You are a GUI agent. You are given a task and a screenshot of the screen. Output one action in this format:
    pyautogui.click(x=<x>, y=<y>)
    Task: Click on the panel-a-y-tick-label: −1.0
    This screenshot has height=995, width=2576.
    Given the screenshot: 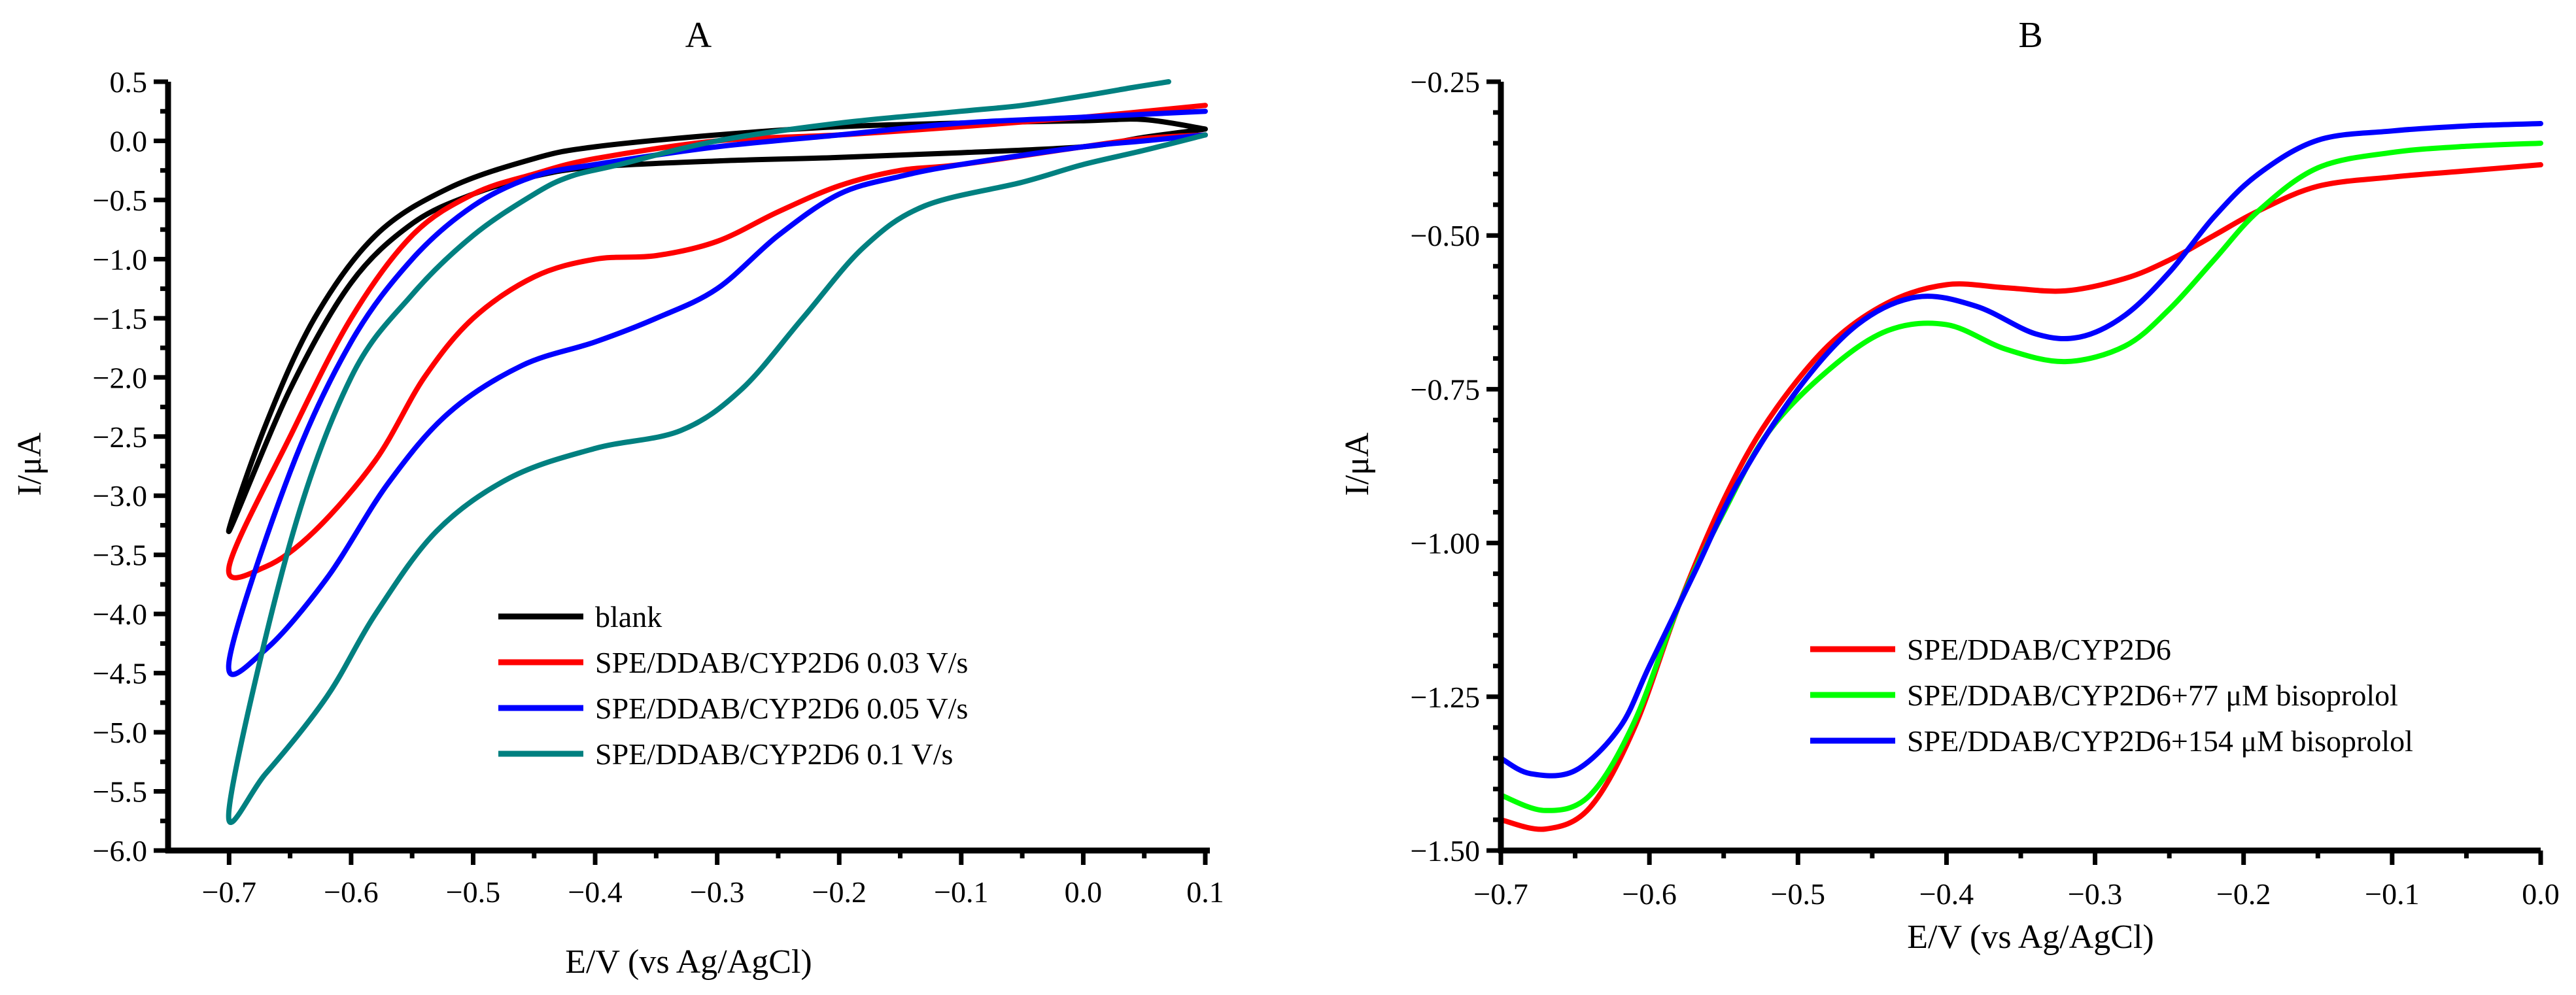 What is the action you would take?
    pyautogui.click(x=120, y=259)
    